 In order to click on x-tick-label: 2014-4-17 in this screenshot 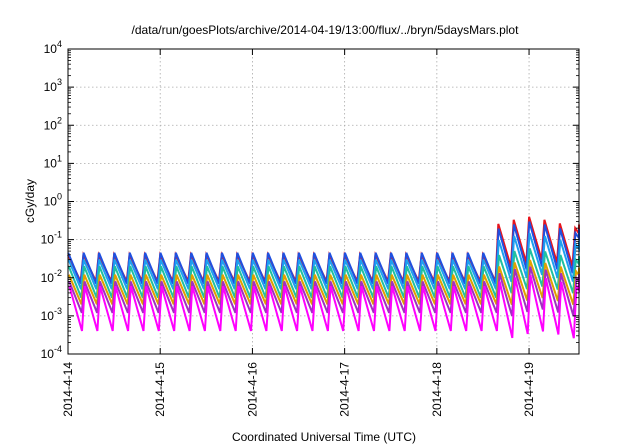, I will do `click(345, 389)`.